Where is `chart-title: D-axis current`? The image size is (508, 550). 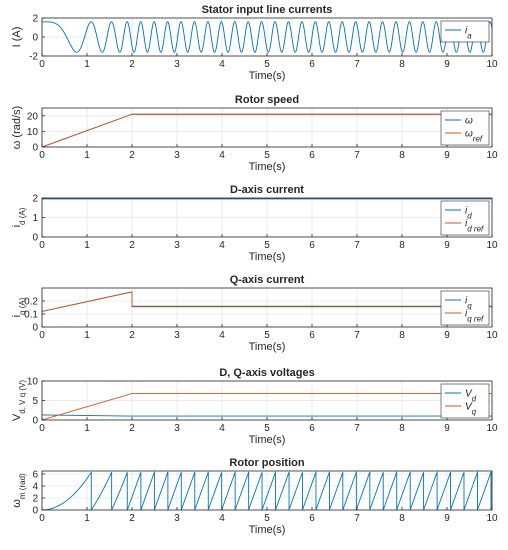 chart-title: D-axis current is located at coordinates (267, 190).